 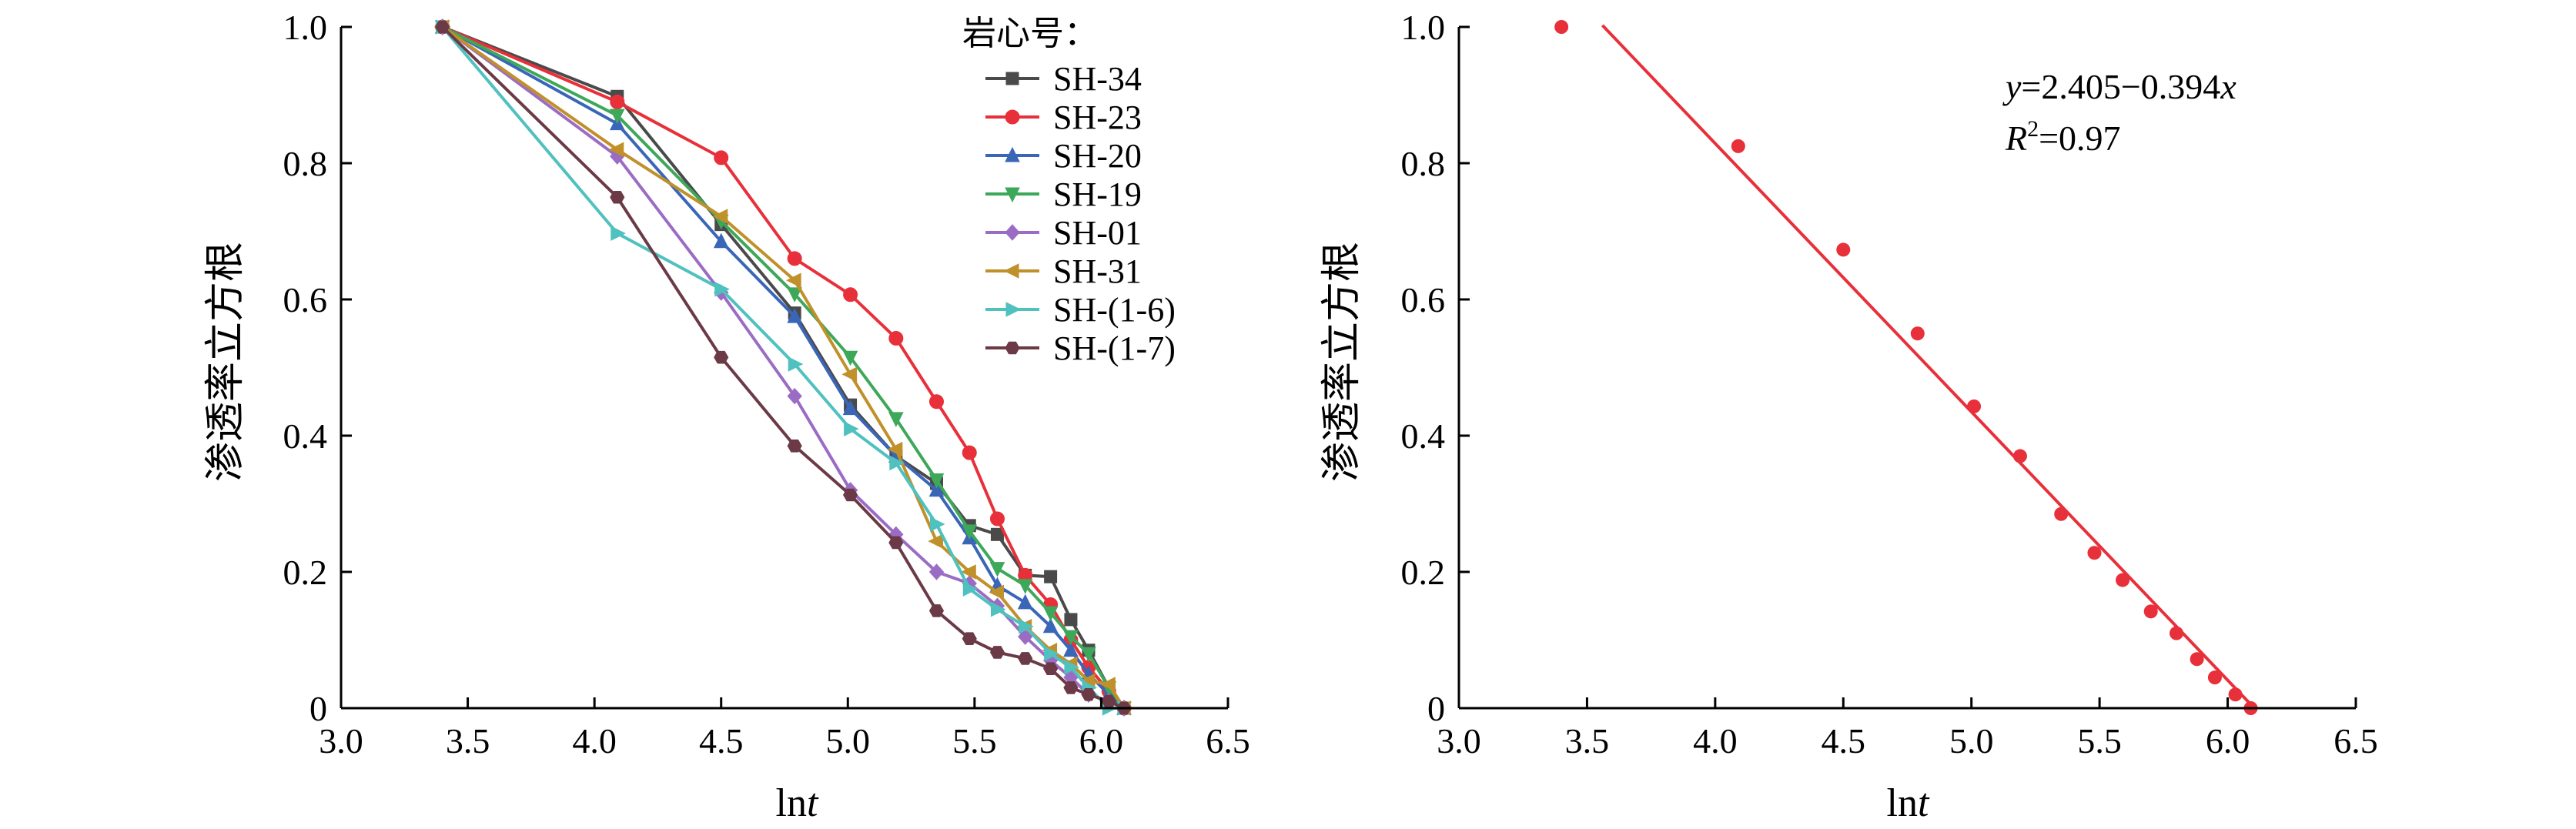 What do you see at coordinates (1424, 163) in the screenshot?
I see `right-y-tick-label: 0.8` at bounding box center [1424, 163].